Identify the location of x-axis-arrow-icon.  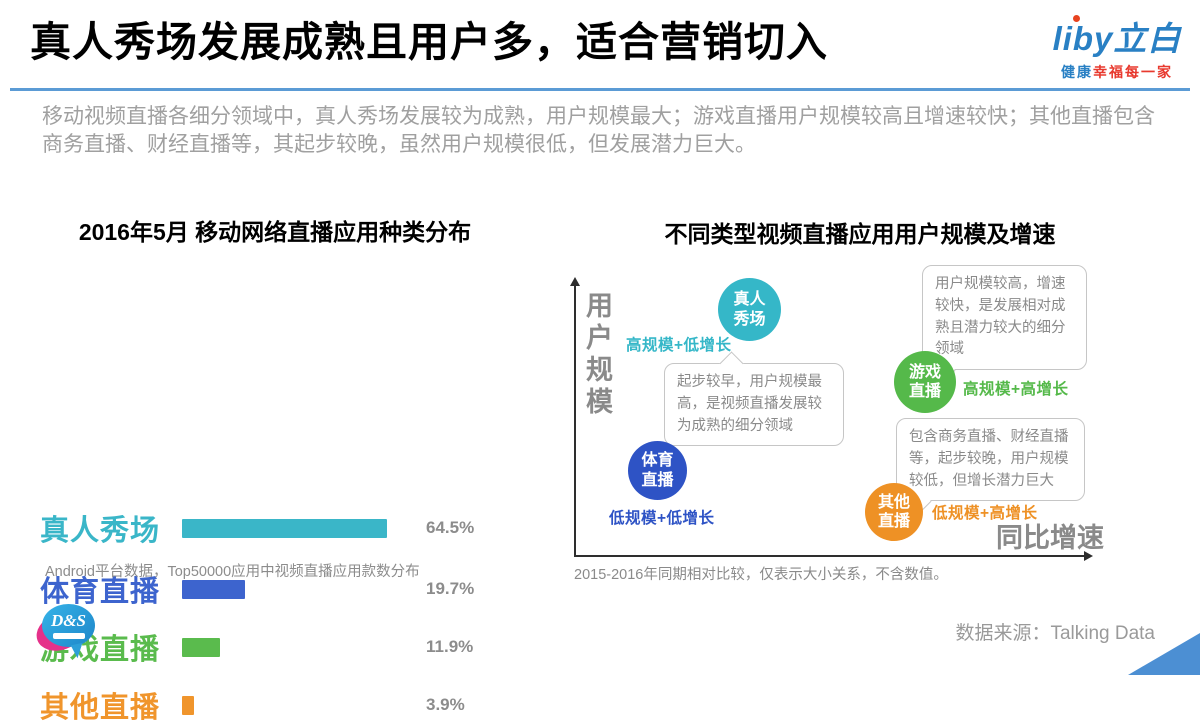
(1088, 556).